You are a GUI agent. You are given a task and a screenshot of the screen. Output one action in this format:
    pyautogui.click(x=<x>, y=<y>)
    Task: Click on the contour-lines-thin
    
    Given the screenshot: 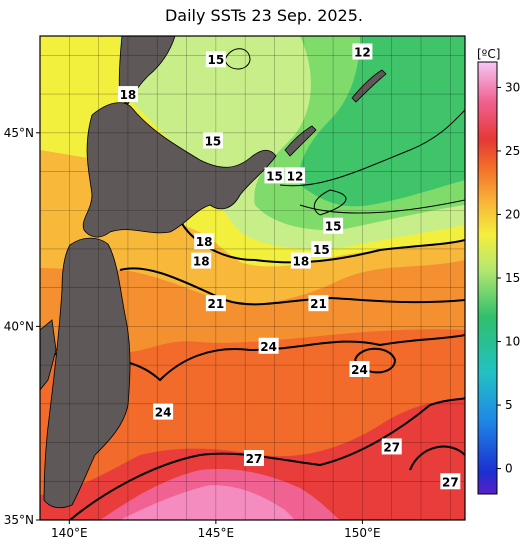 What is the action you would take?
    pyautogui.click(x=344, y=132)
    